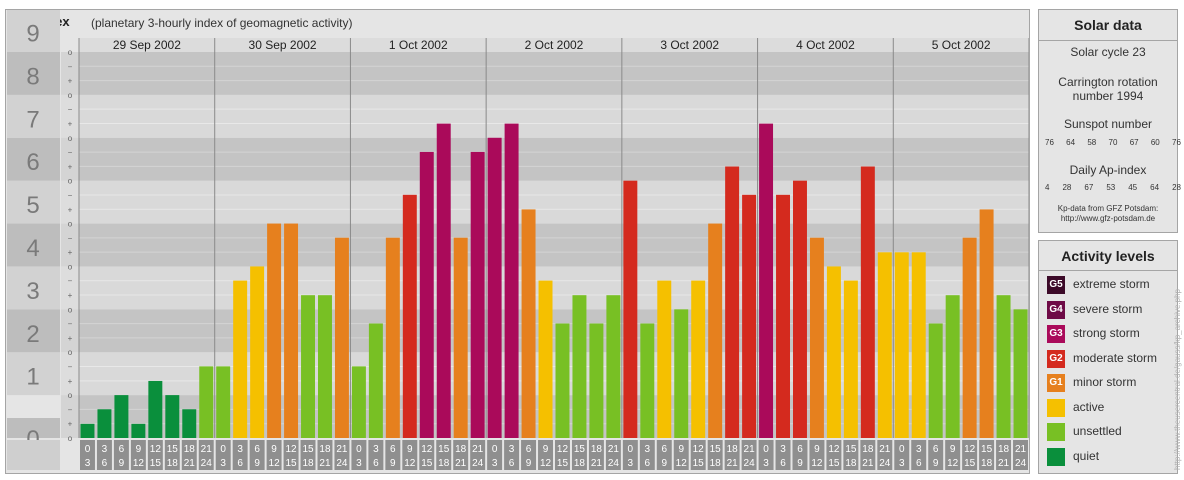  Describe the element at coordinates (750, 463) in the screenshot. I see `interval-end-label: 24` at that location.